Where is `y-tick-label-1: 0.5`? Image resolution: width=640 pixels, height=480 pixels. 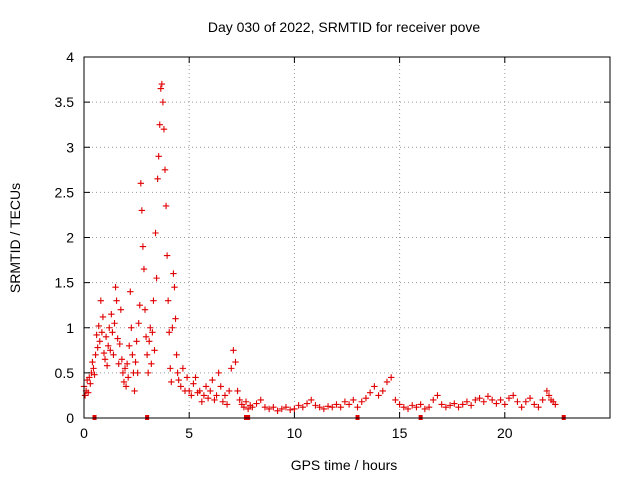
y-tick-label-1: 0.5 is located at coordinates (65, 373).